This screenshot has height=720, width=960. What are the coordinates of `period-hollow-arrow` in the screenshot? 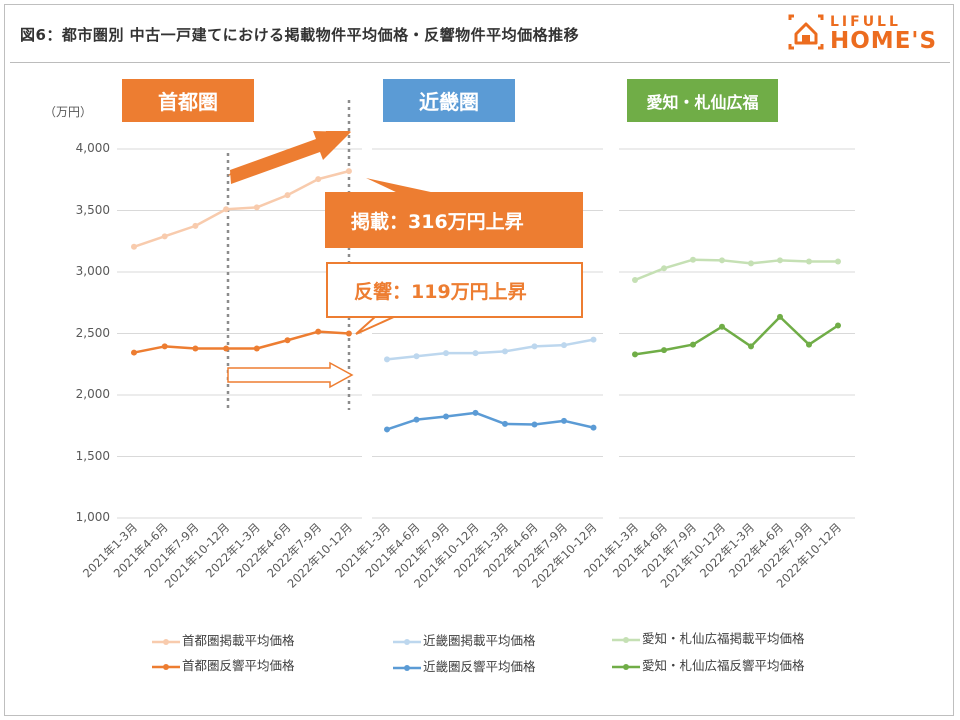 It's located at (290, 375).